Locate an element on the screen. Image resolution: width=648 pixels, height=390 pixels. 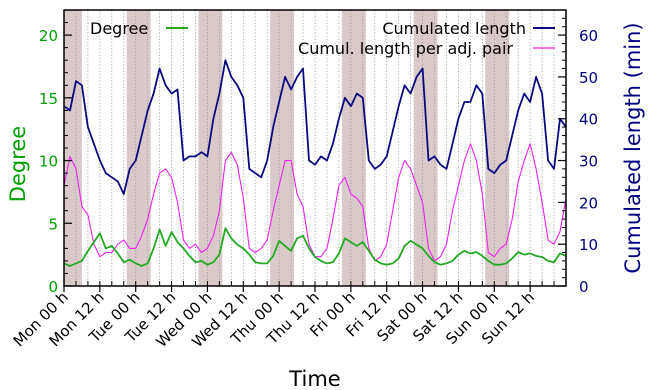
right-tick-label: 30 is located at coordinates (588, 162).